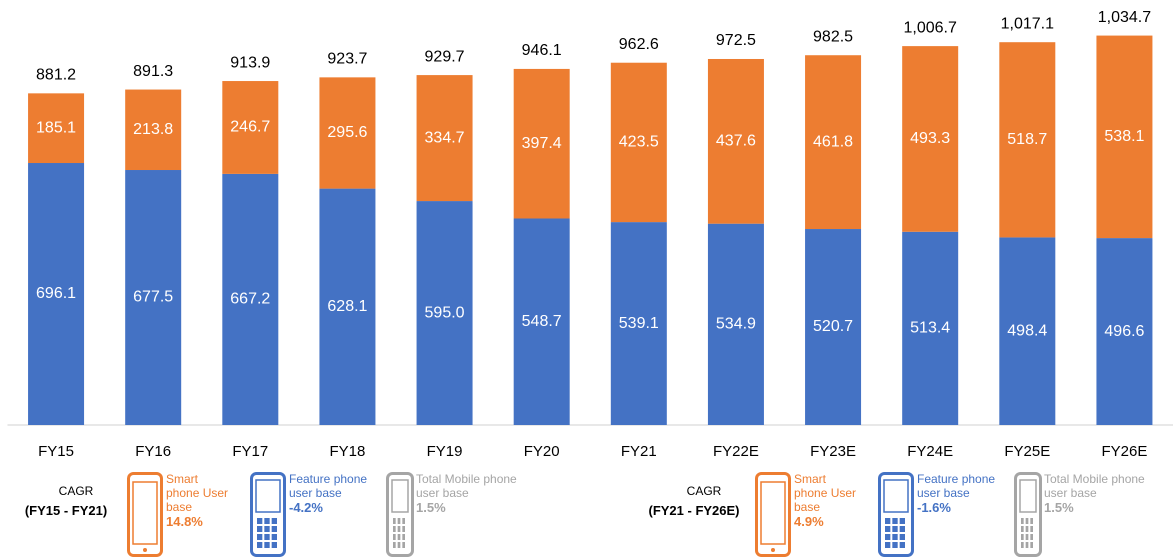 This screenshot has height=560, width=1176. I want to click on data-label: 397.4, so click(542, 143).